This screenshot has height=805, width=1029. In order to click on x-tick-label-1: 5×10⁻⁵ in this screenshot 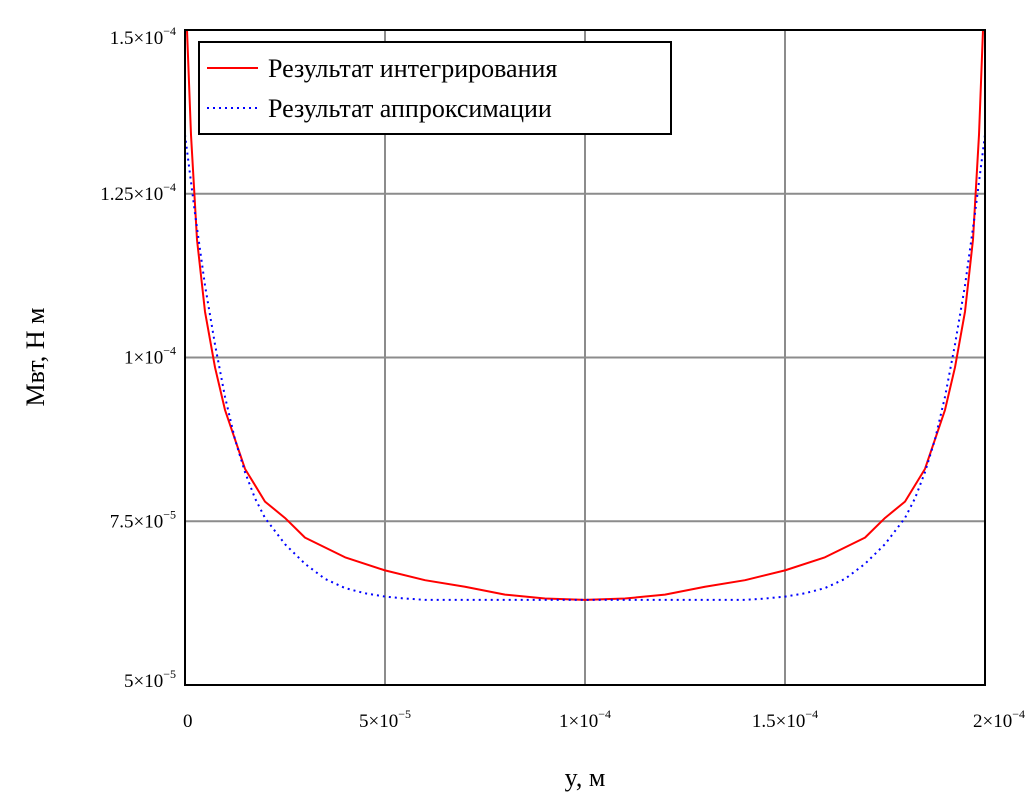, I will do `click(385, 719)`.